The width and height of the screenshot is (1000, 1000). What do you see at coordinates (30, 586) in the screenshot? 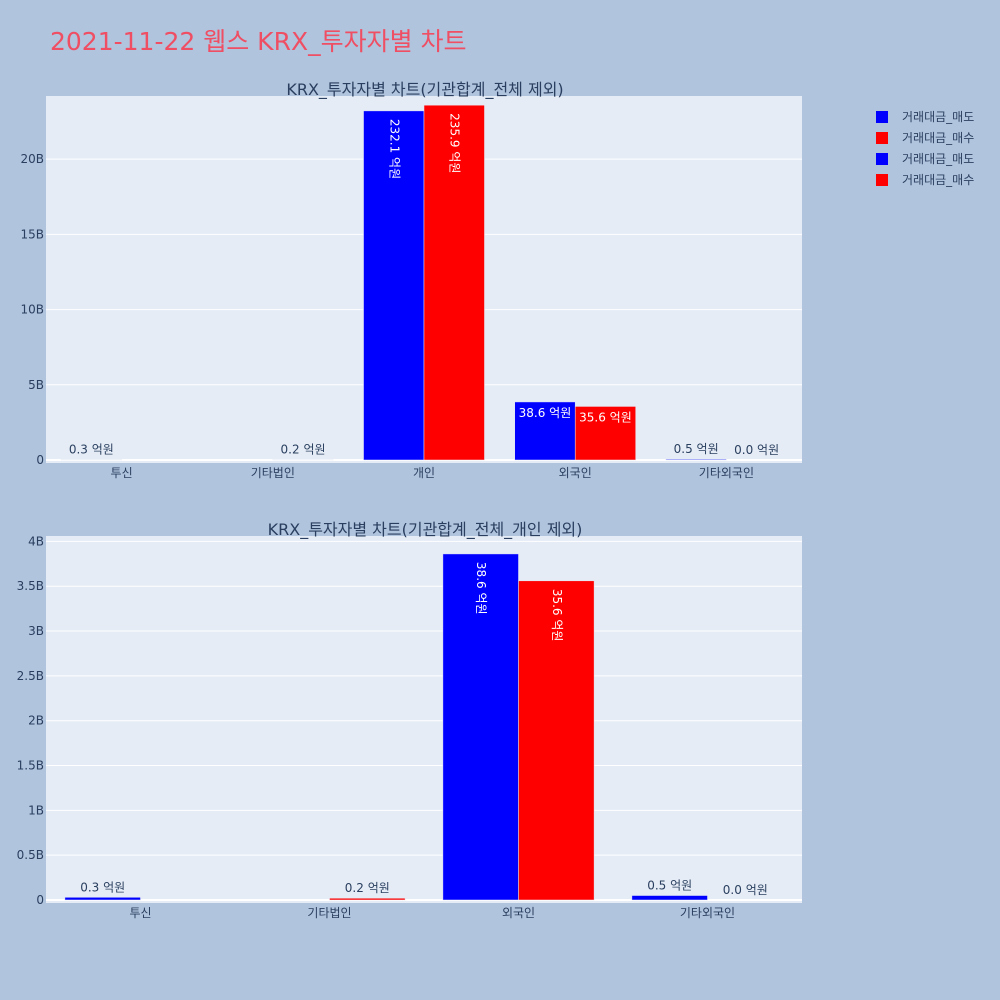
I see `y-tick-label: 3.5B` at bounding box center [30, 586].